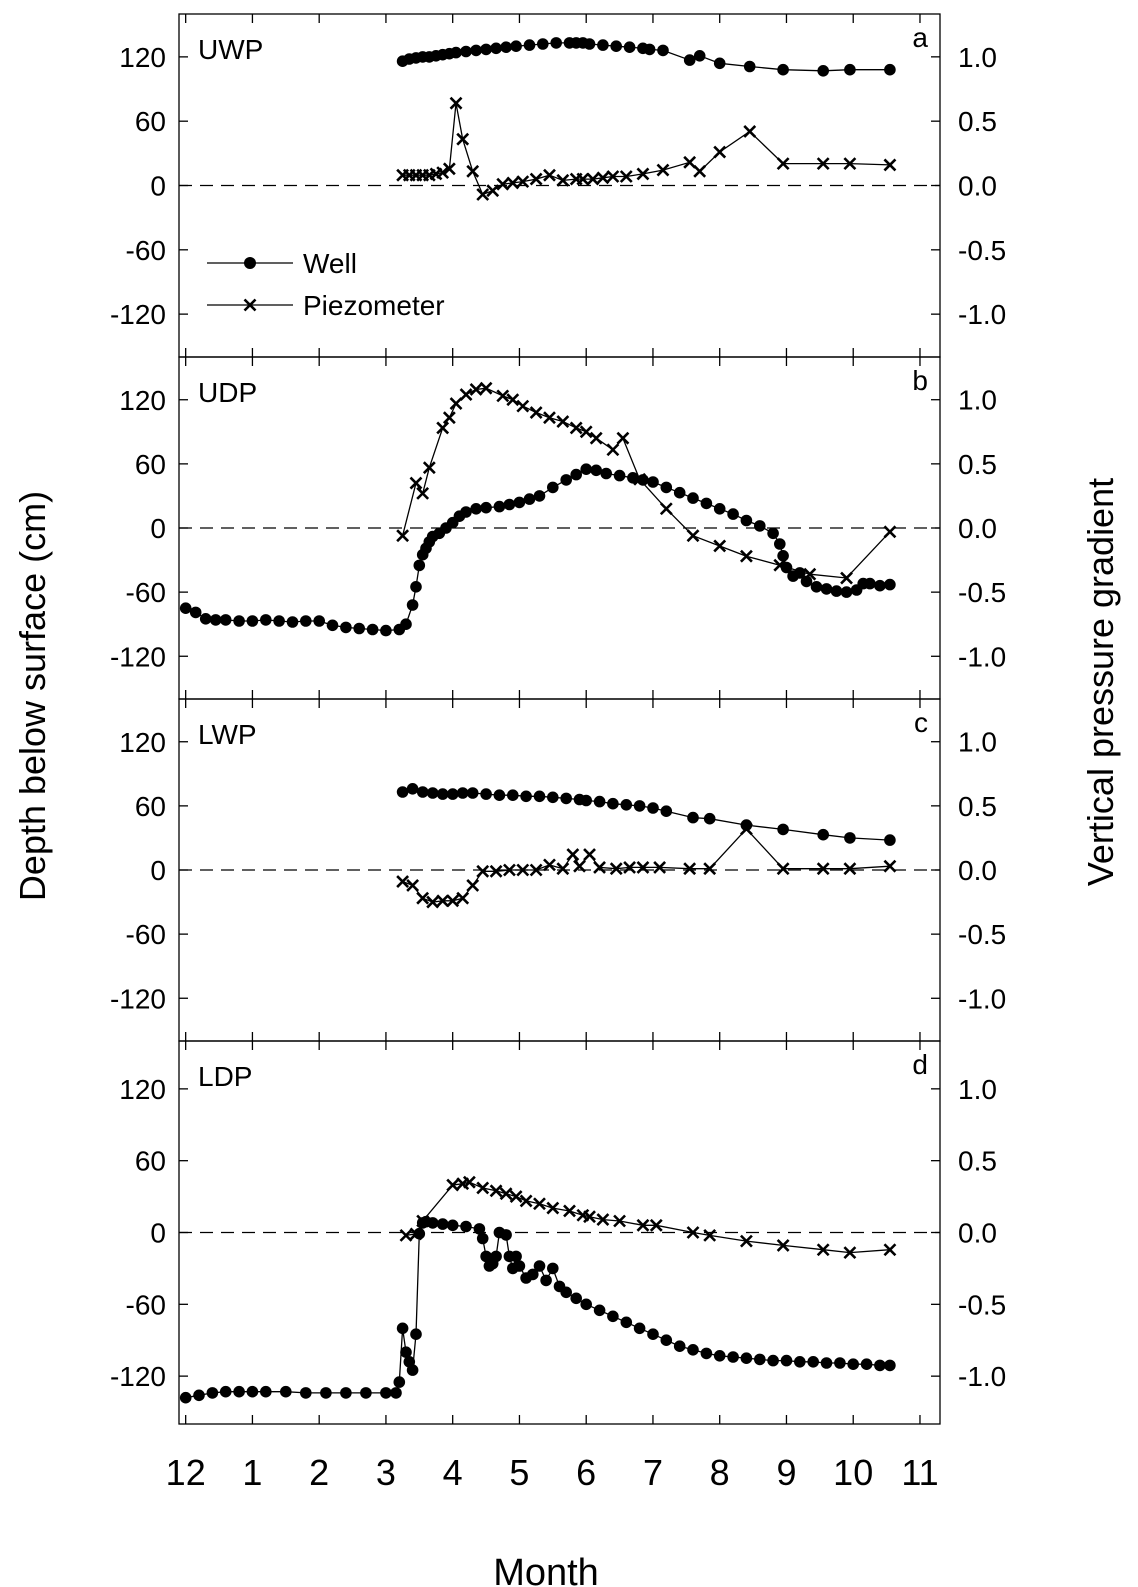 The width and height of the screenshot is (1138, 1587). I want to click on panel-letter: d, so click(920, 1064).